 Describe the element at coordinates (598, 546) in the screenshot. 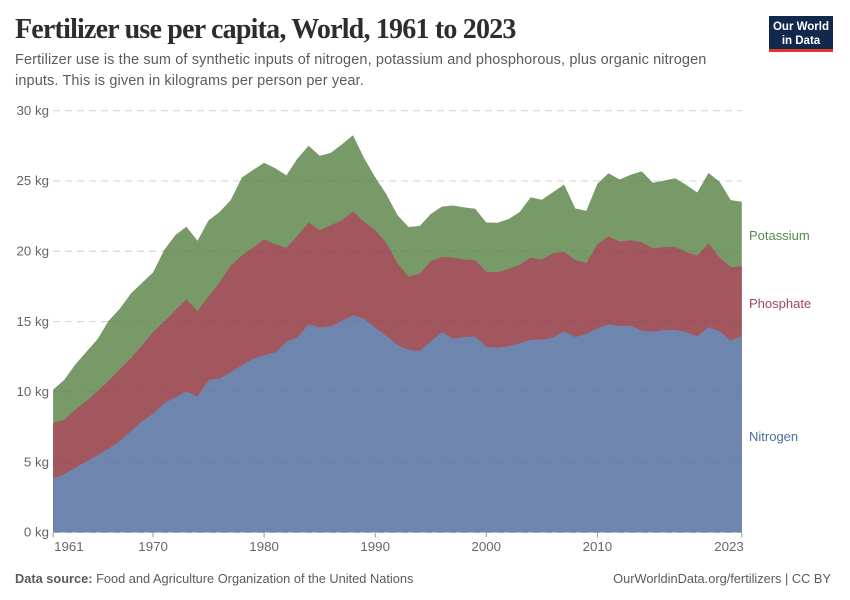

I see `svg-text: 2010` at that location.